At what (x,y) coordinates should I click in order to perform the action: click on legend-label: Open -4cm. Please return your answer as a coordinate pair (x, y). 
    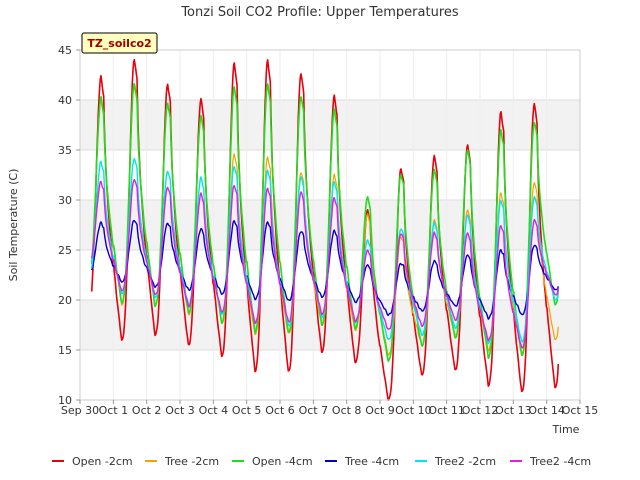
    Looking at the image, I should click on (282, 461).